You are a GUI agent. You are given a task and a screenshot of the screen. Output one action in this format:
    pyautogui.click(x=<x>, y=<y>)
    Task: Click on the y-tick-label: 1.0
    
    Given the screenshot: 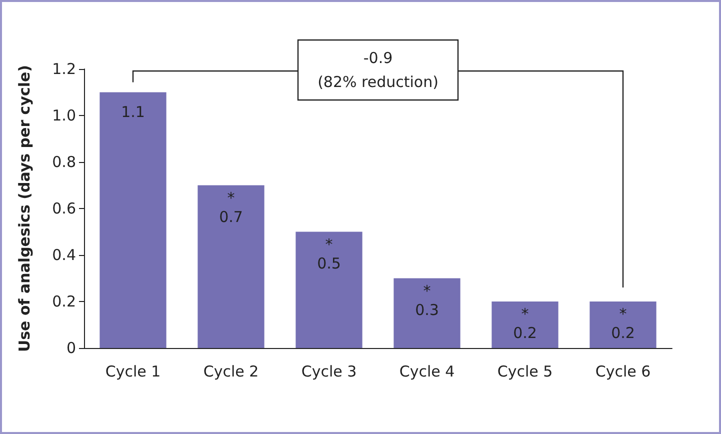 What is the action you would take?
    pyautogui.click(x=64, y=115)
    